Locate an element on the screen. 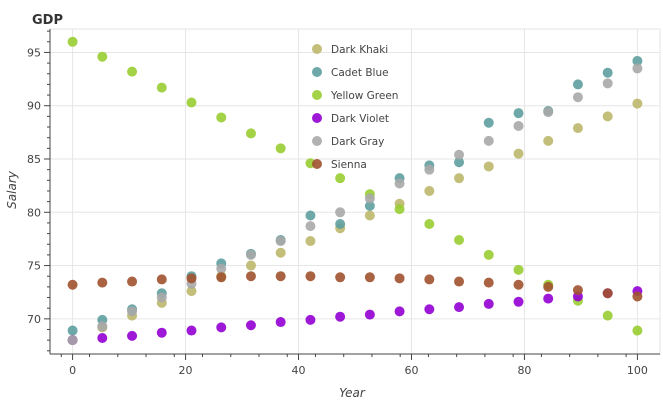 This screenshot has height=400, width=663. x-tick-label: 80 is located at coordinates (524, 370).